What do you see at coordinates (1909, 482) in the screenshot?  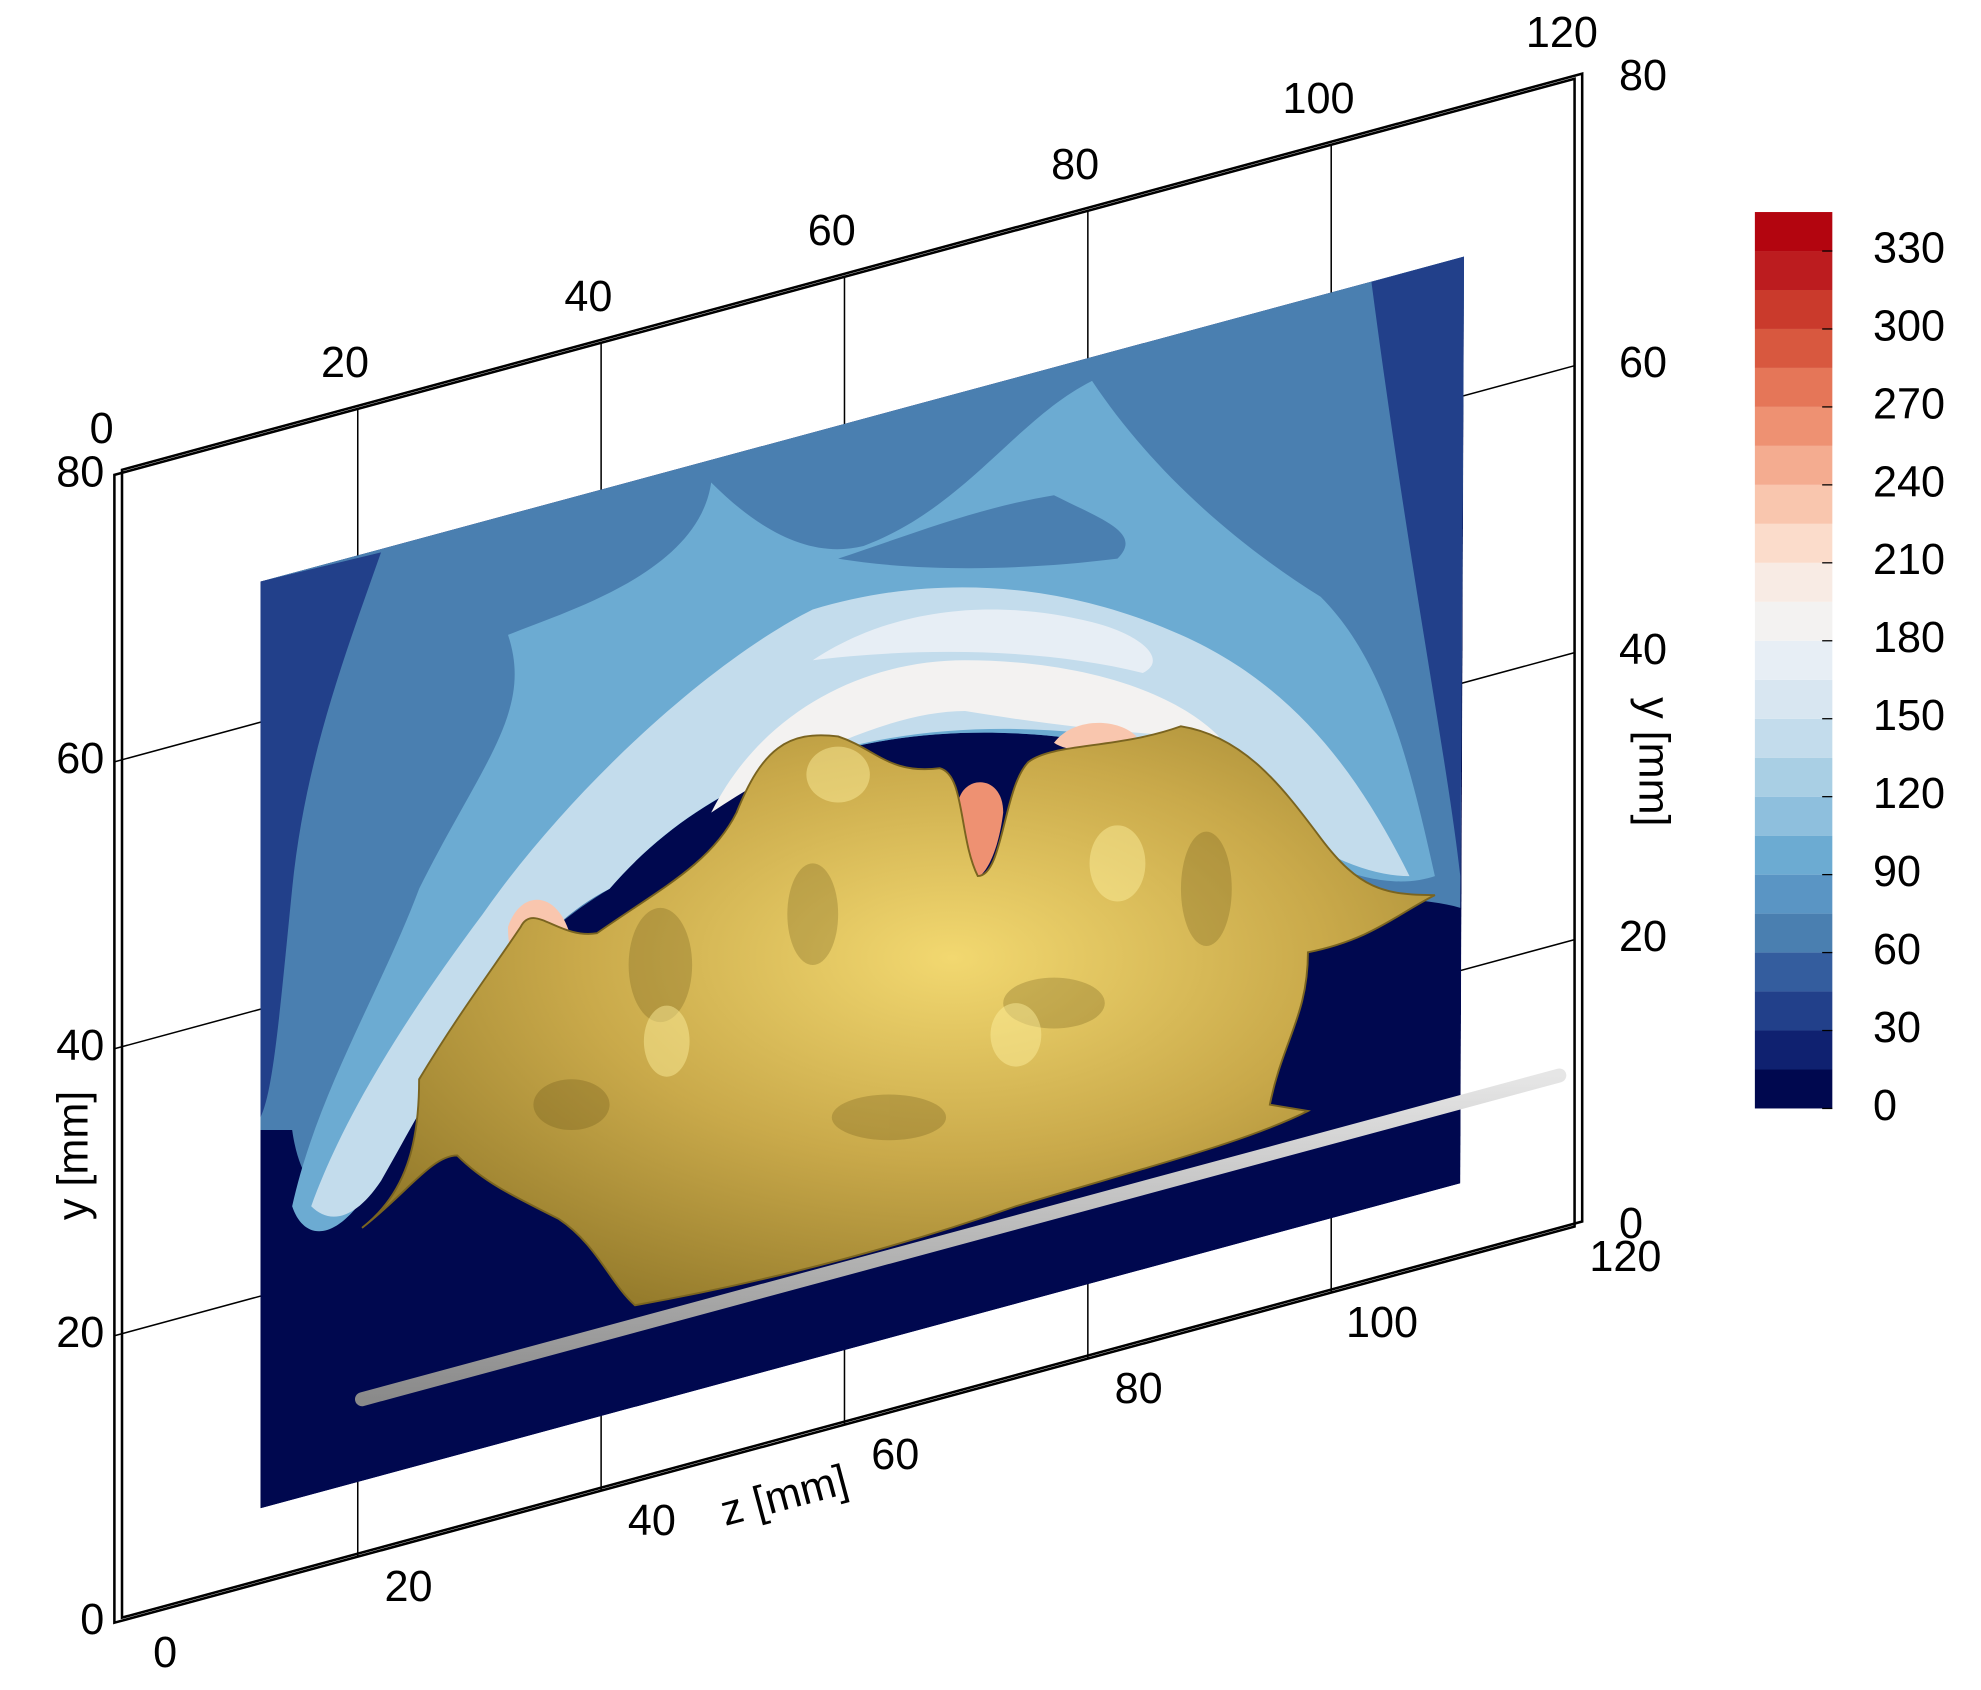 I see `colorbar-tick-label: 240` at bounding box center [1909, 482].